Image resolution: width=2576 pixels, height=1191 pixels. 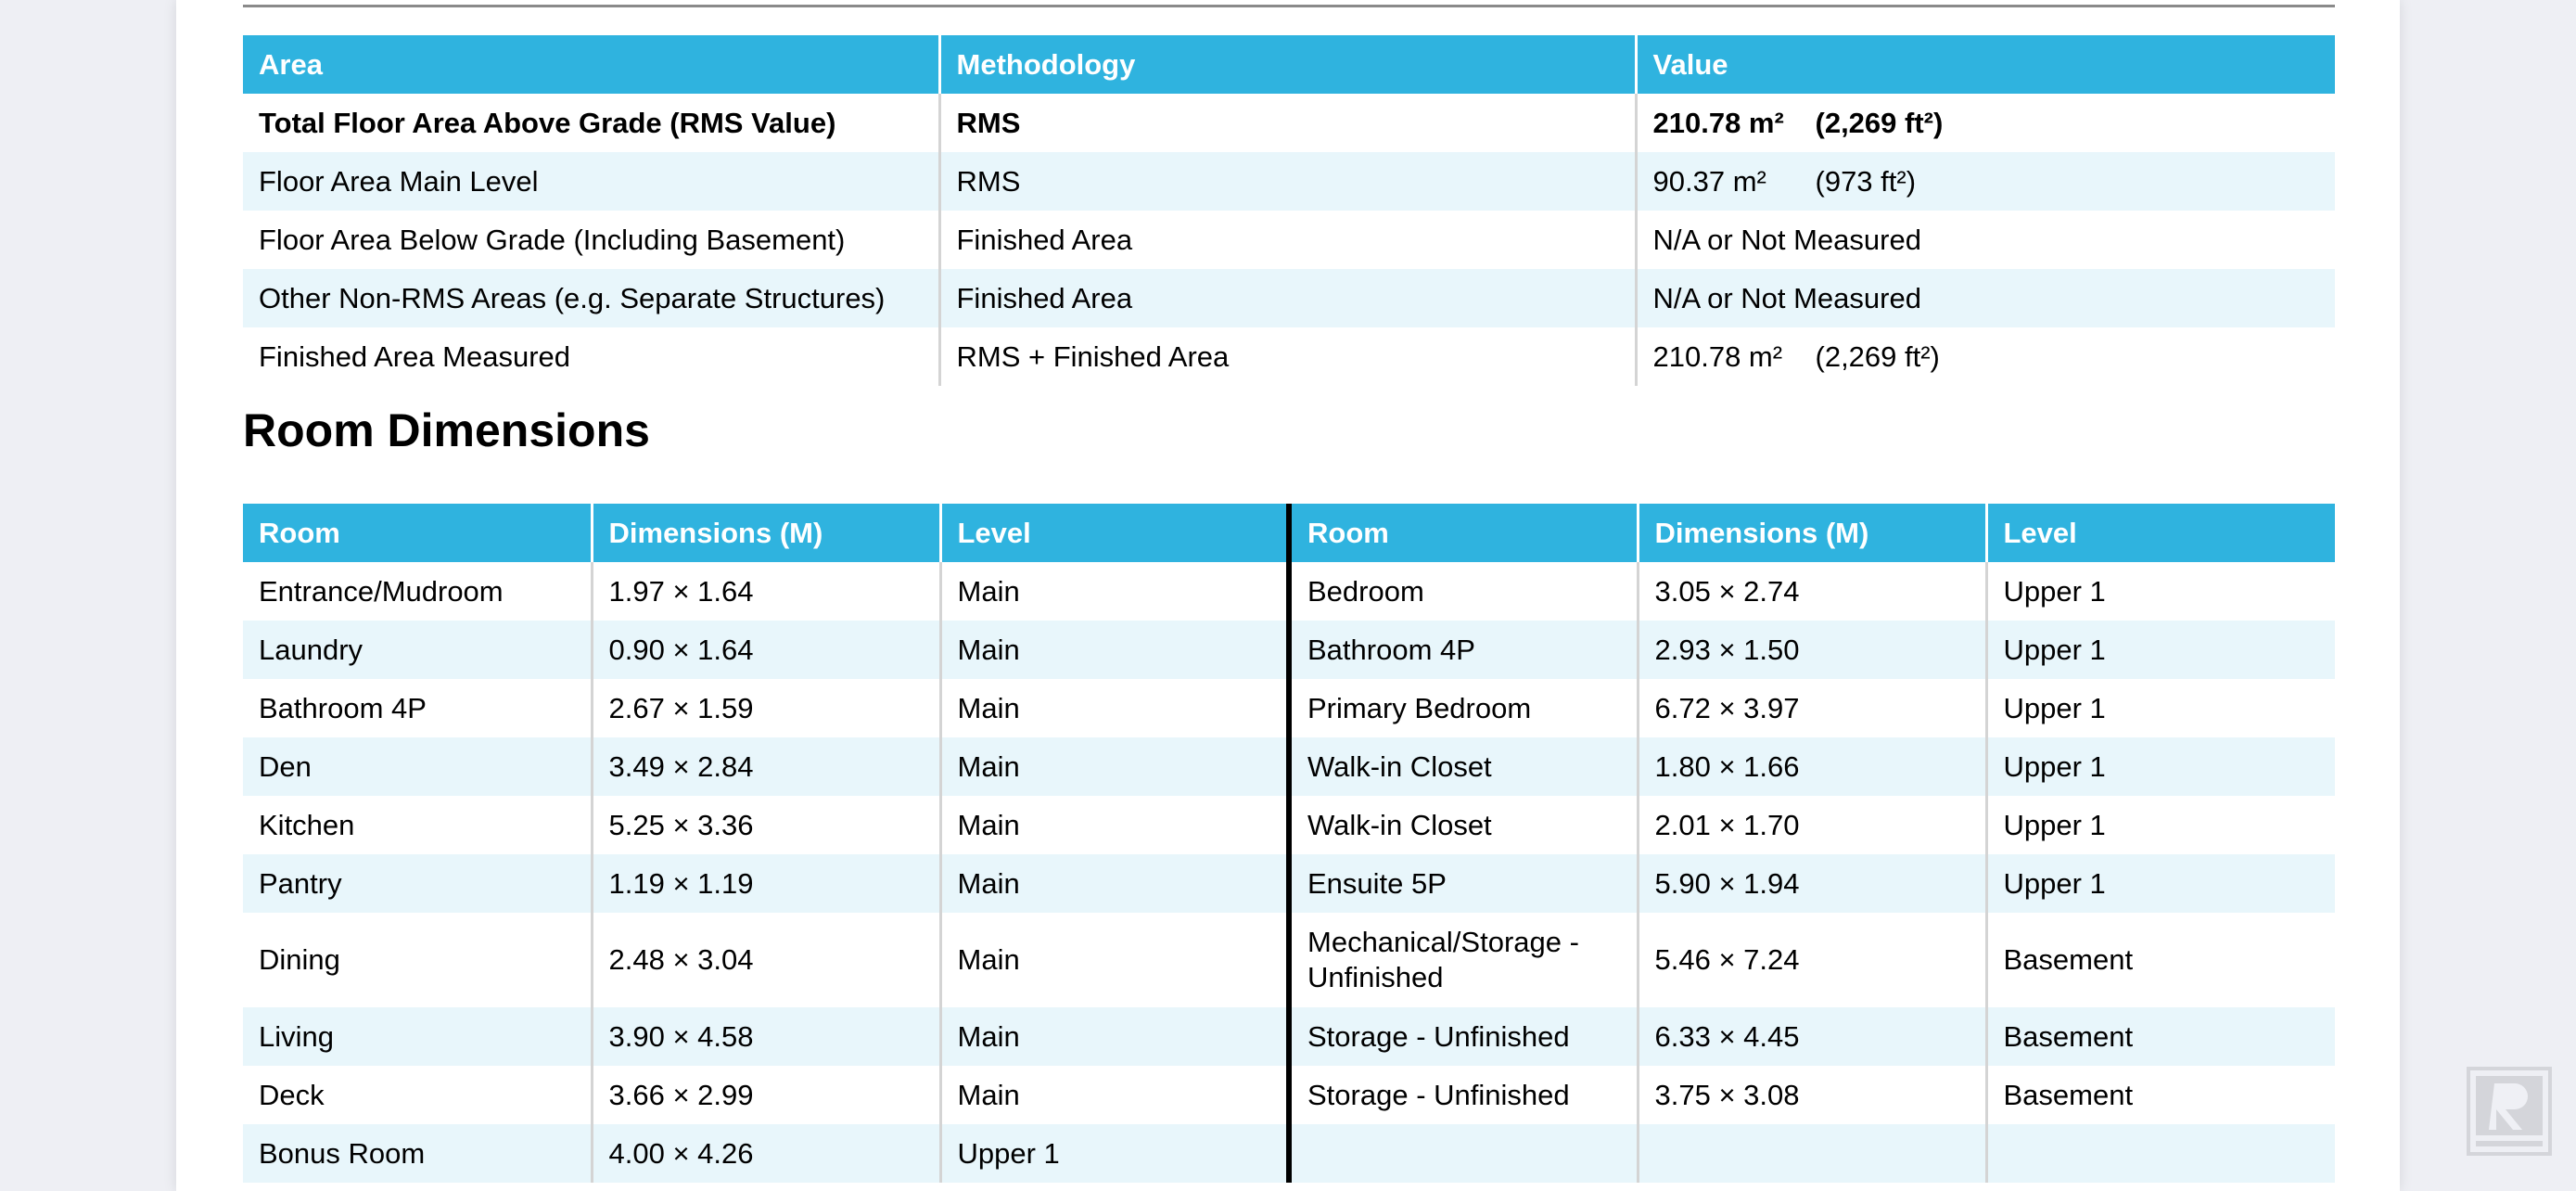 I want to click on dimensions-cell: 2.67 × 1.59, so click(x=767, y=708).